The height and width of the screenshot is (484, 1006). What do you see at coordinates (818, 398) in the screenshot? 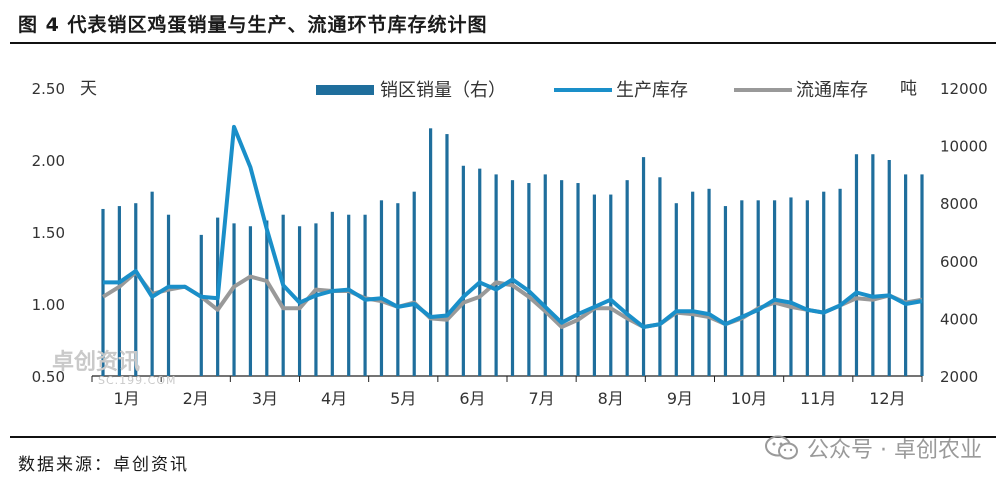
I see `x-tick-label: 11月` at bounding box center [818, 398].